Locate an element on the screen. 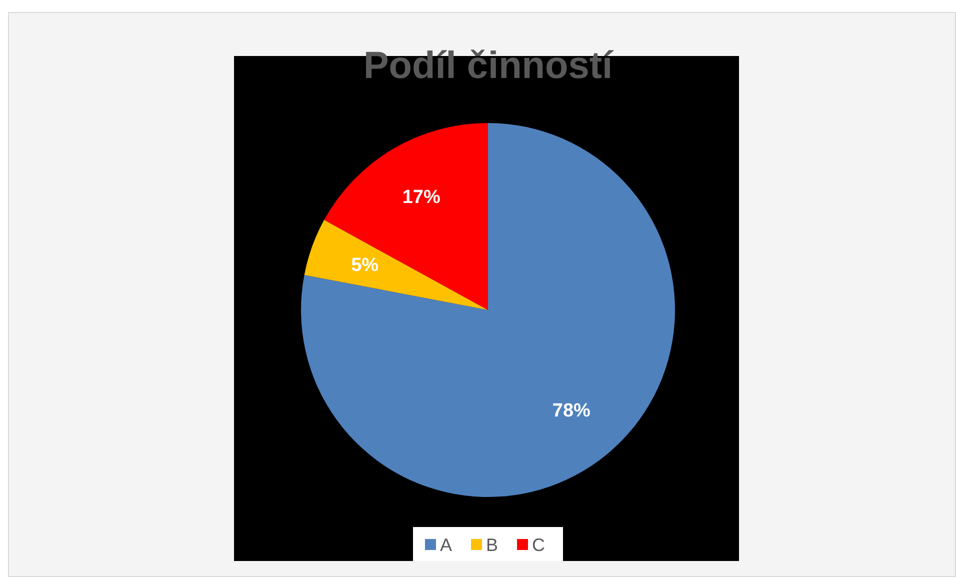  legend-label: A is located at coordinates (446, 545).